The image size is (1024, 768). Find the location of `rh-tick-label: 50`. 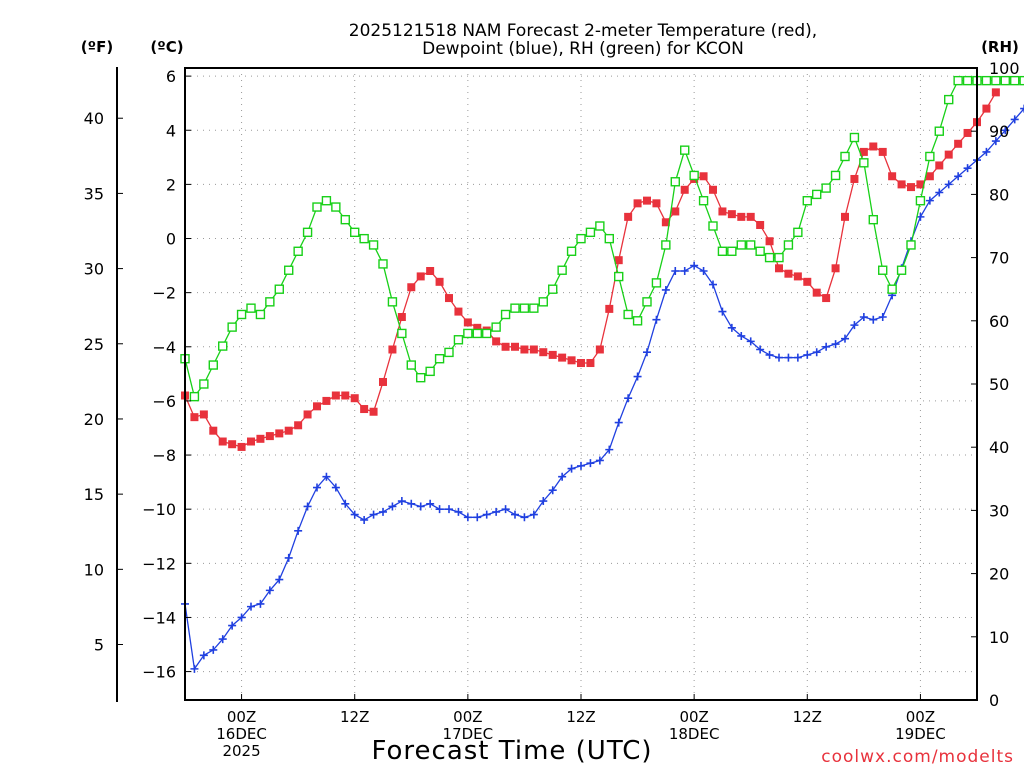

rh-tick-label: 50 is located at coordinates (999, 384).